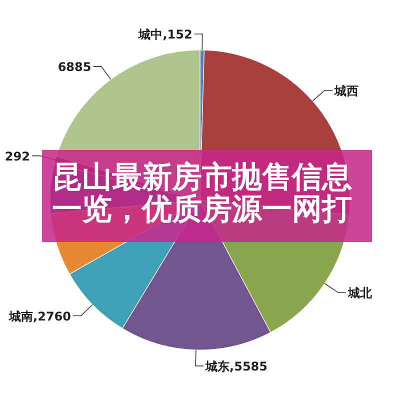  Describe the element at coordinates (359, 293) in the screenshot. I see `slice-label: 城北` at that location.